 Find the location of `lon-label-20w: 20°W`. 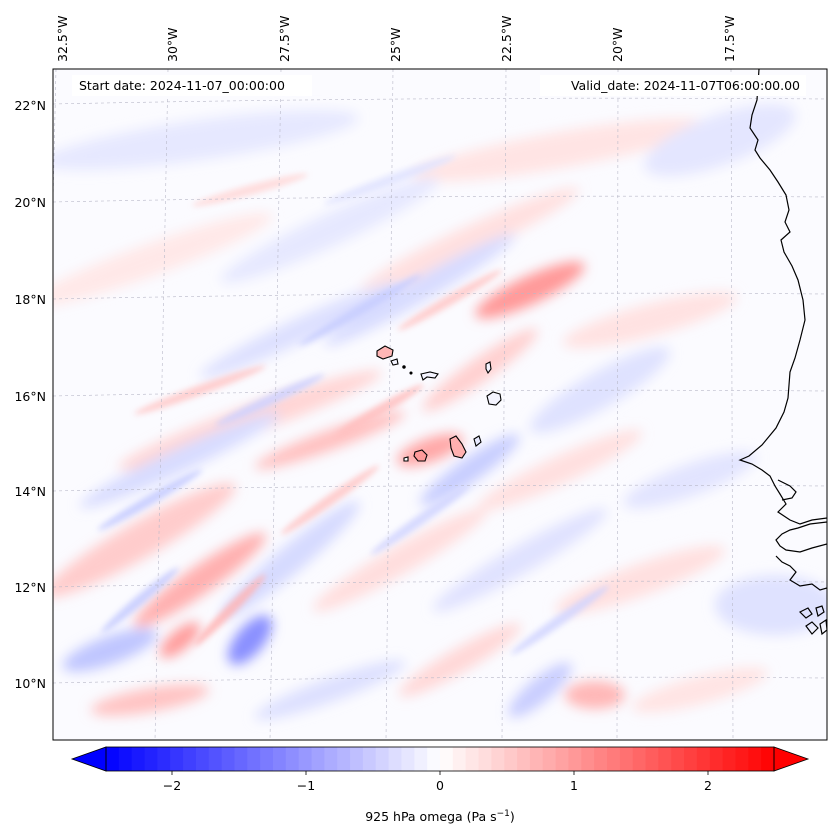

lon-label-20w: 20°W is located at coordinates (617, 44).